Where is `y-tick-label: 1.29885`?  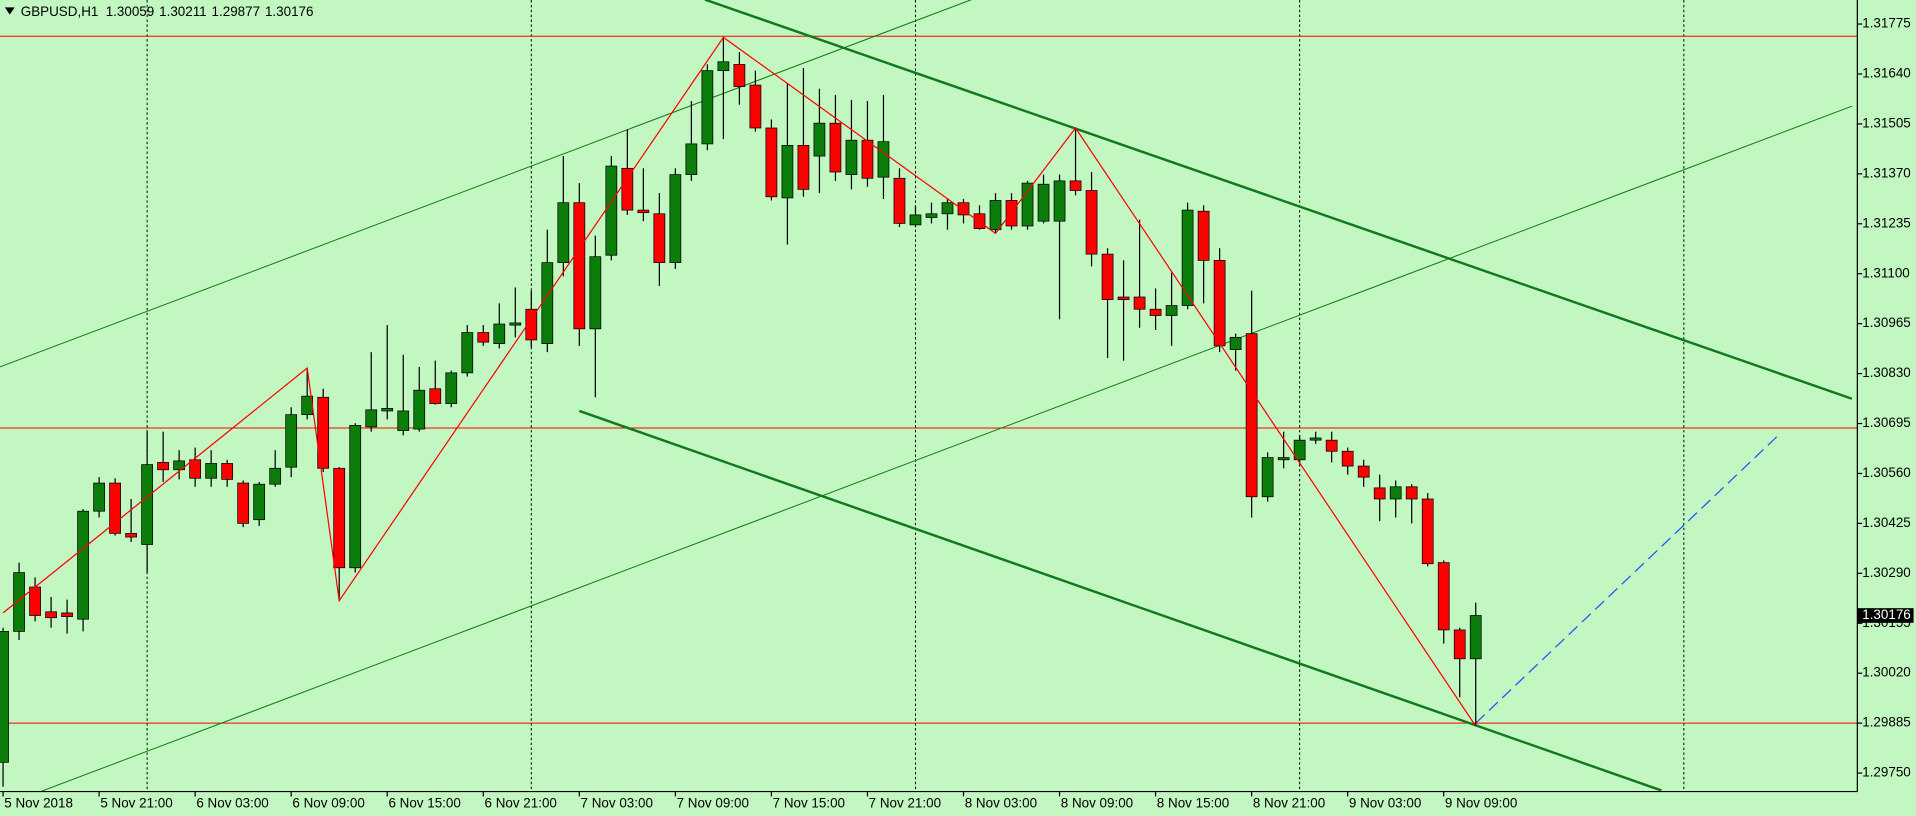
y-tick-label: 1.29885 is located at coordinates (1886, 722).